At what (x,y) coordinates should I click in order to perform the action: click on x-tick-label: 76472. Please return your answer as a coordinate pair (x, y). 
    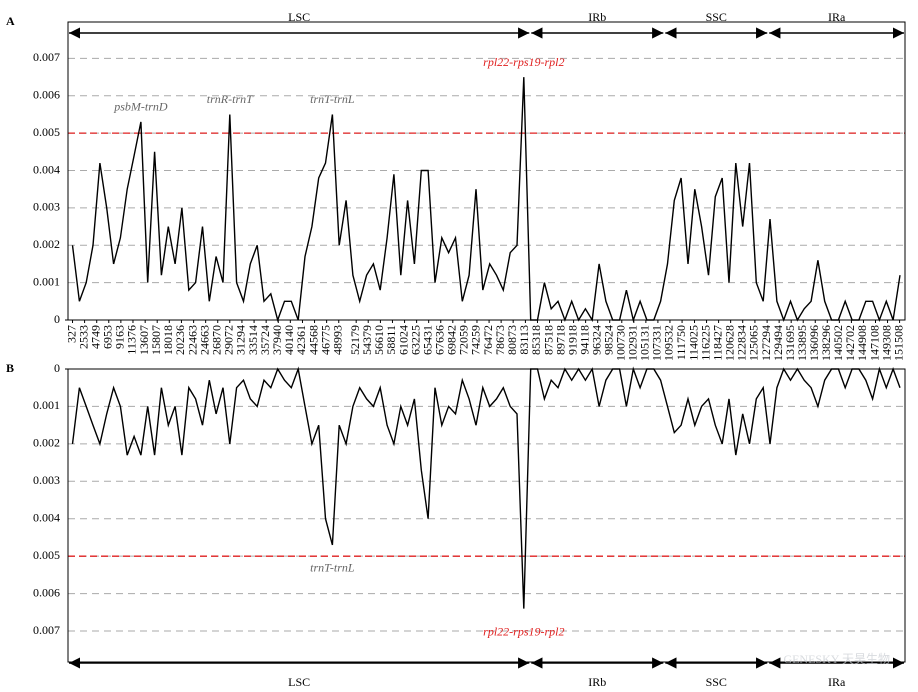
    Looking at the image, I should click on (488, 340).